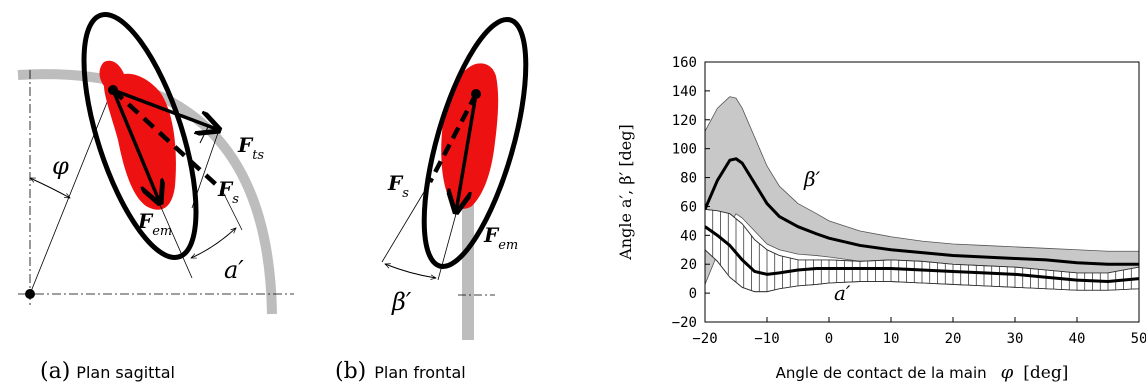 This screenshot has width=1146, height=387. I want to click on force-s-arrow-b, so click(453, 138).